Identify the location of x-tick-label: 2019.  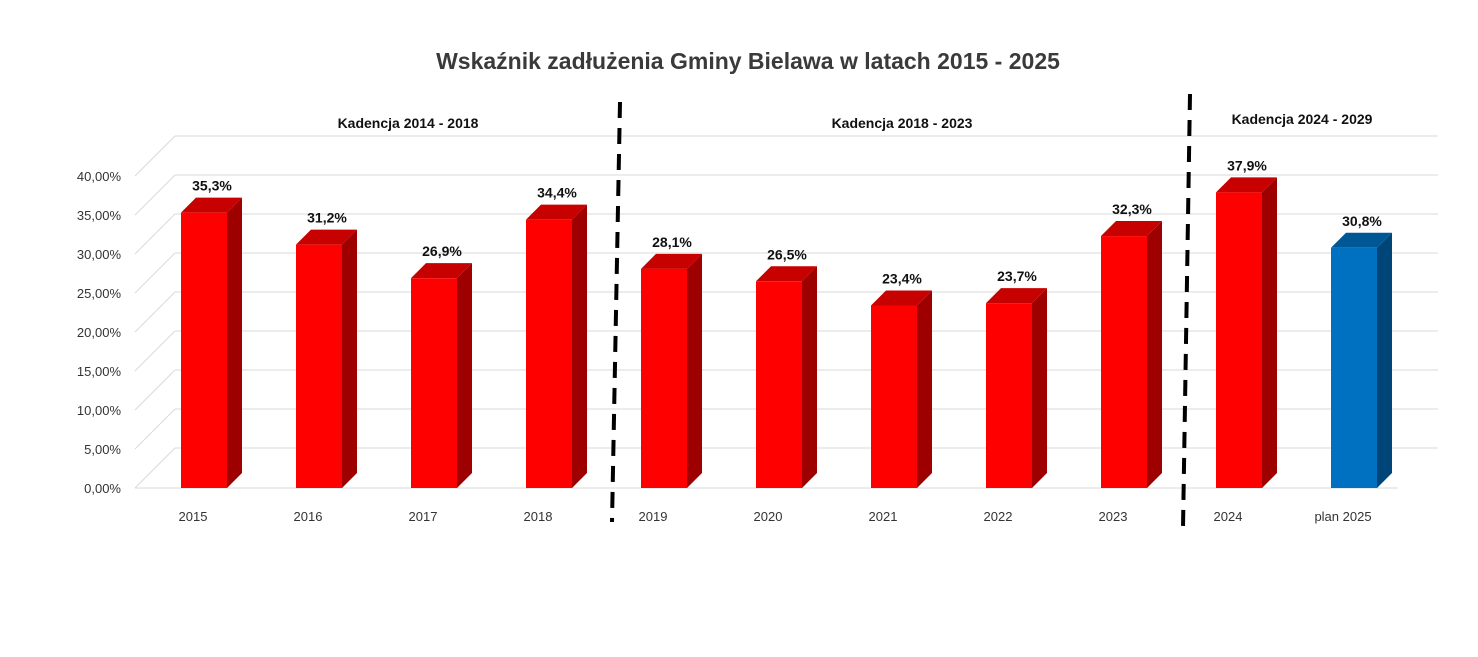
(653, 516).